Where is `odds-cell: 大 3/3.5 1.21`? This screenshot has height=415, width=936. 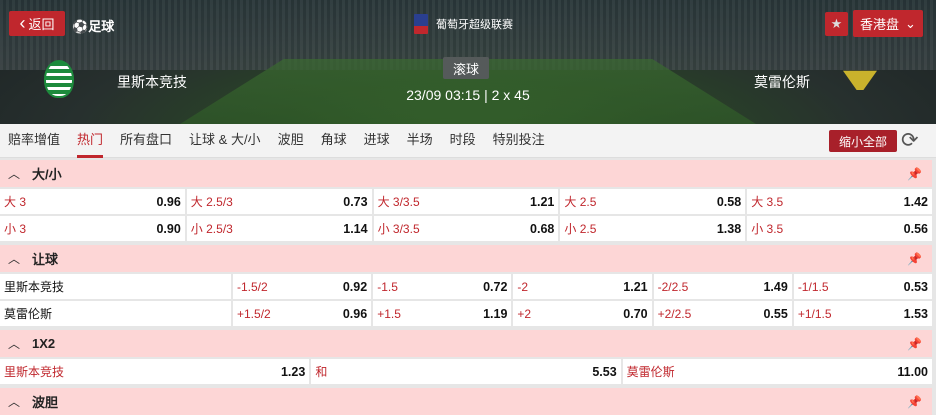 odds-cell: 大 3/3.5 1.21 is located at coordinates (466, 201).